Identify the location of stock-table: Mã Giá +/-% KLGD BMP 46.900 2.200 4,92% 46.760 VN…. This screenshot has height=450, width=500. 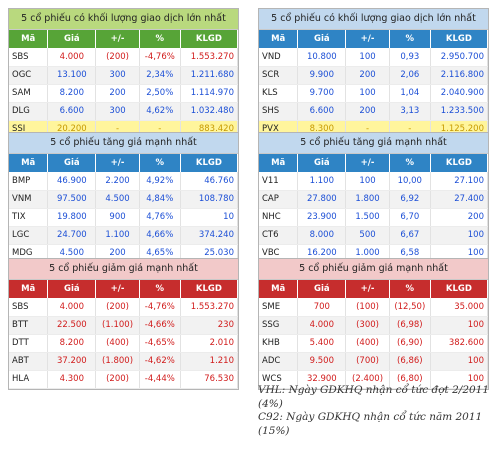
(124, 208).